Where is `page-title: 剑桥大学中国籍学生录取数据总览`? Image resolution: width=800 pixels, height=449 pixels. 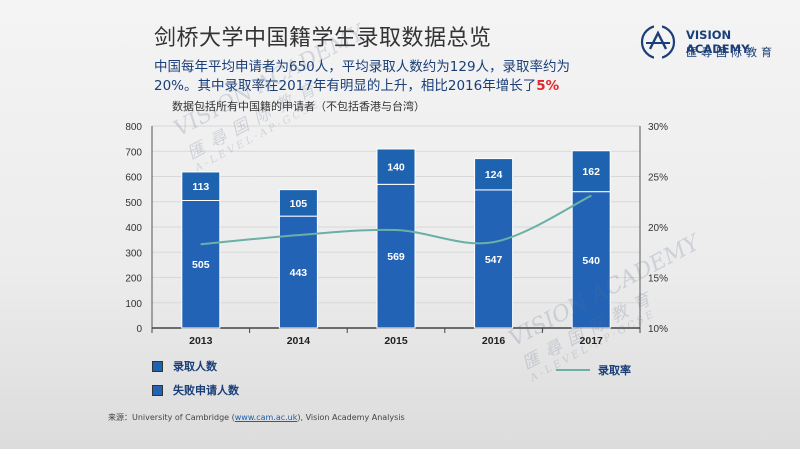 page-title: 剑桥大学中国籍学生录取数据总览 is located at coordinates (323, 38).